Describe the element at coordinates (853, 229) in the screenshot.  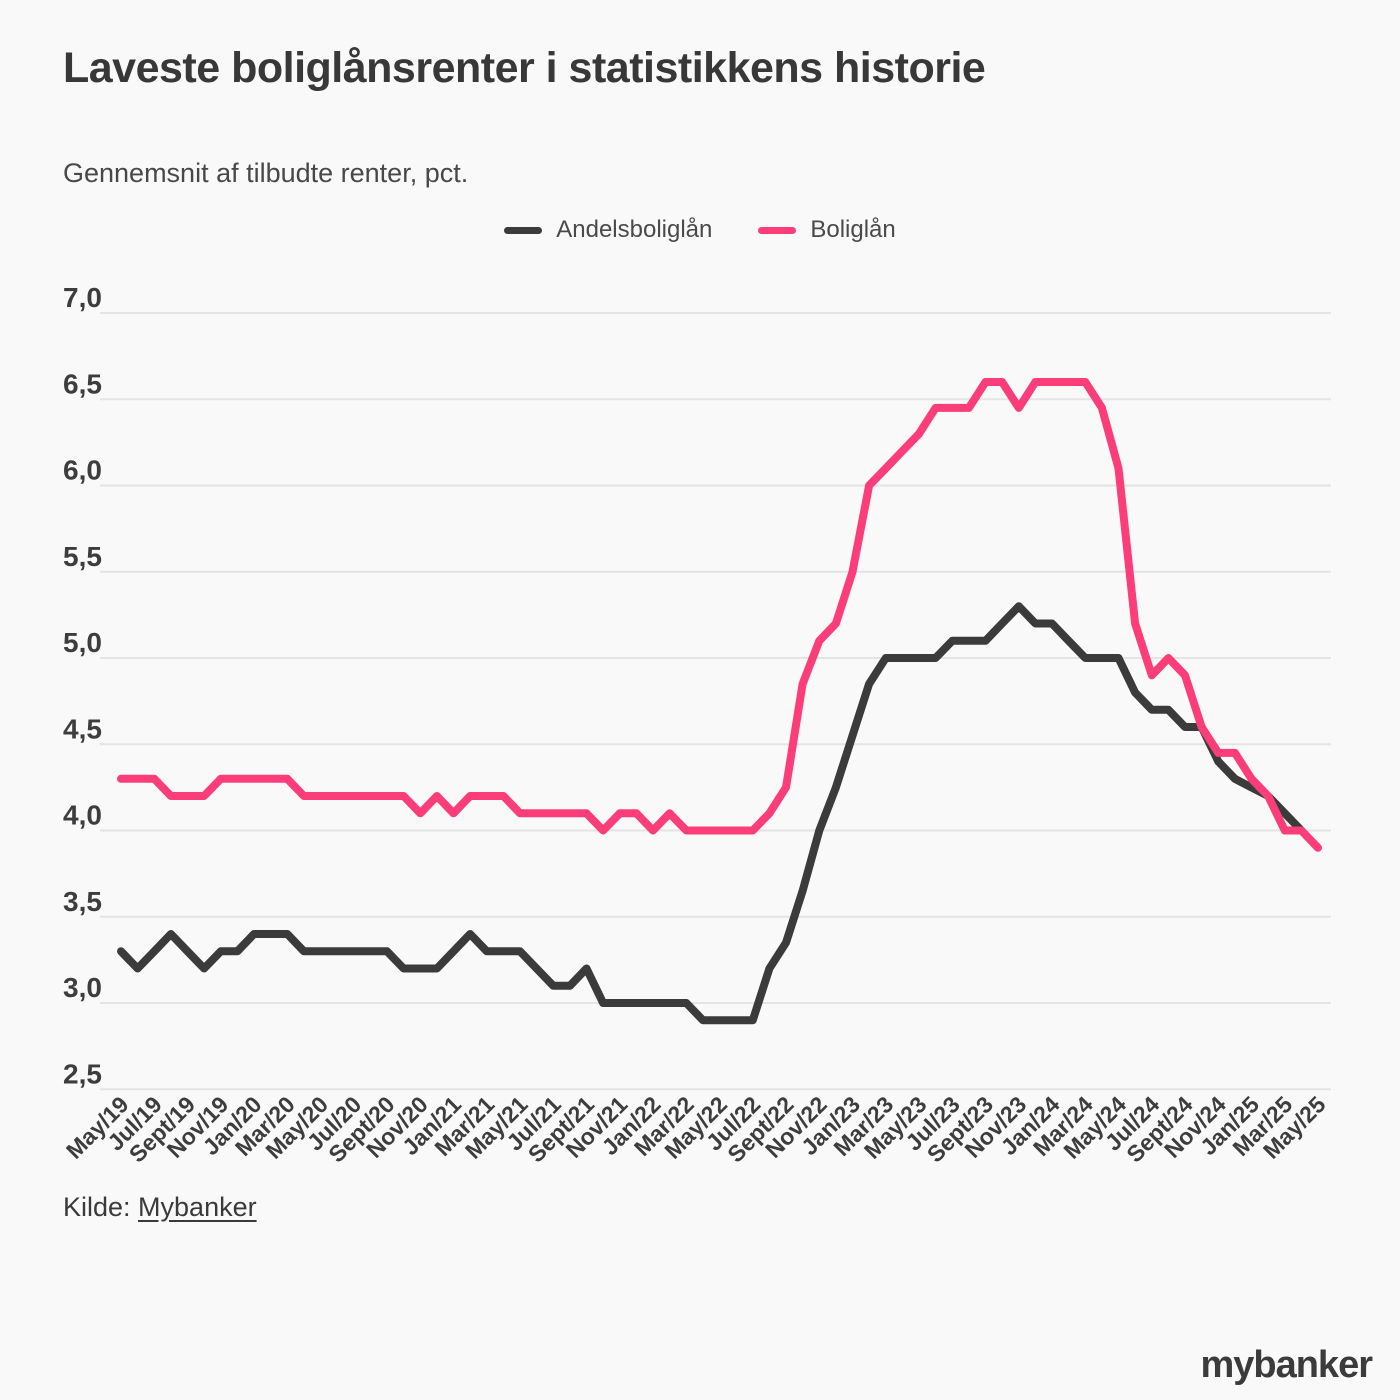
I see `legend-label-boliglan: Boliglån` at that location.